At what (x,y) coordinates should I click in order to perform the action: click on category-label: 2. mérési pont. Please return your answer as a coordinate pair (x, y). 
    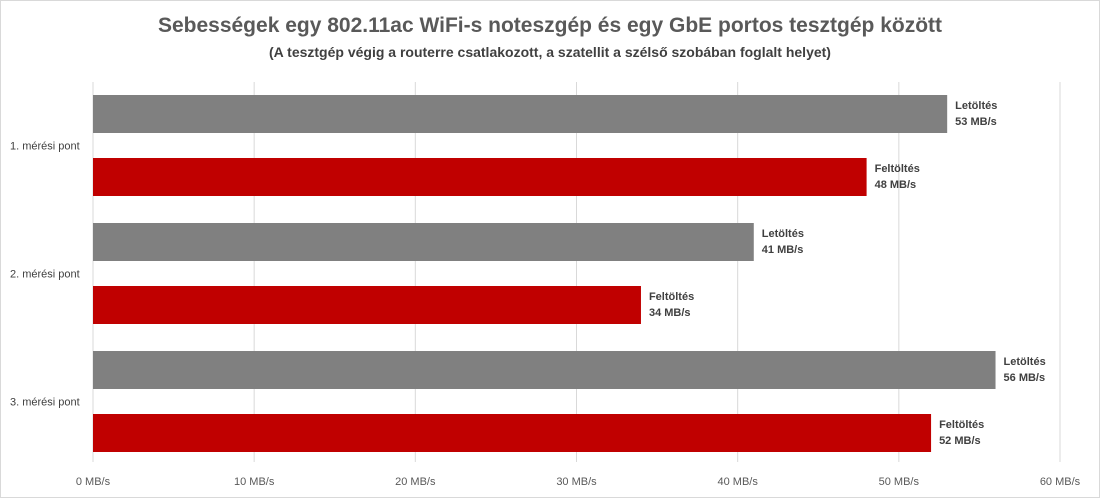
    Looking at the image, I should click on (45, 275).